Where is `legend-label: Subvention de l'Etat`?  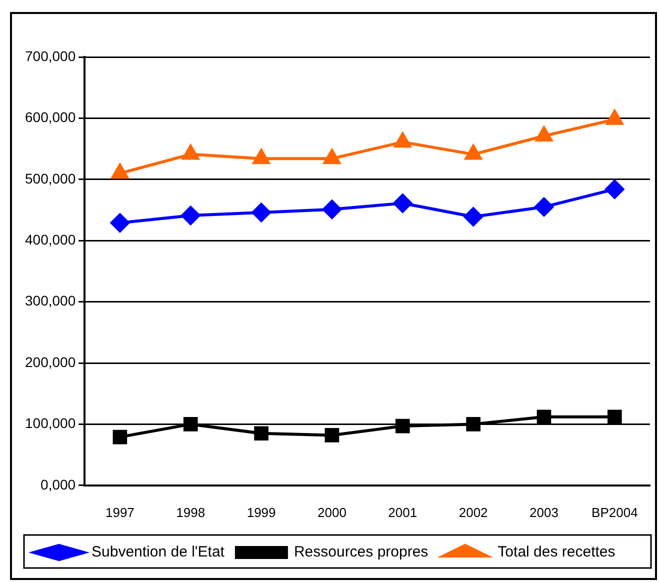 legend-label: Subvention de l'Etat is located at coordinates (159, 552).